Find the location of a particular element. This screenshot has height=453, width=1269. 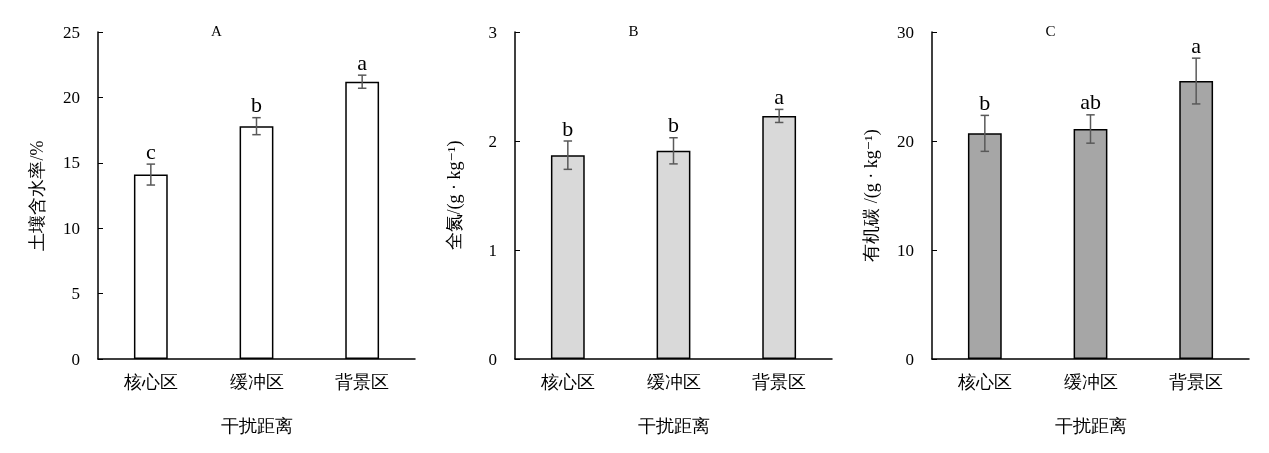

data-label: ab is located at coordinates (1090, 102).